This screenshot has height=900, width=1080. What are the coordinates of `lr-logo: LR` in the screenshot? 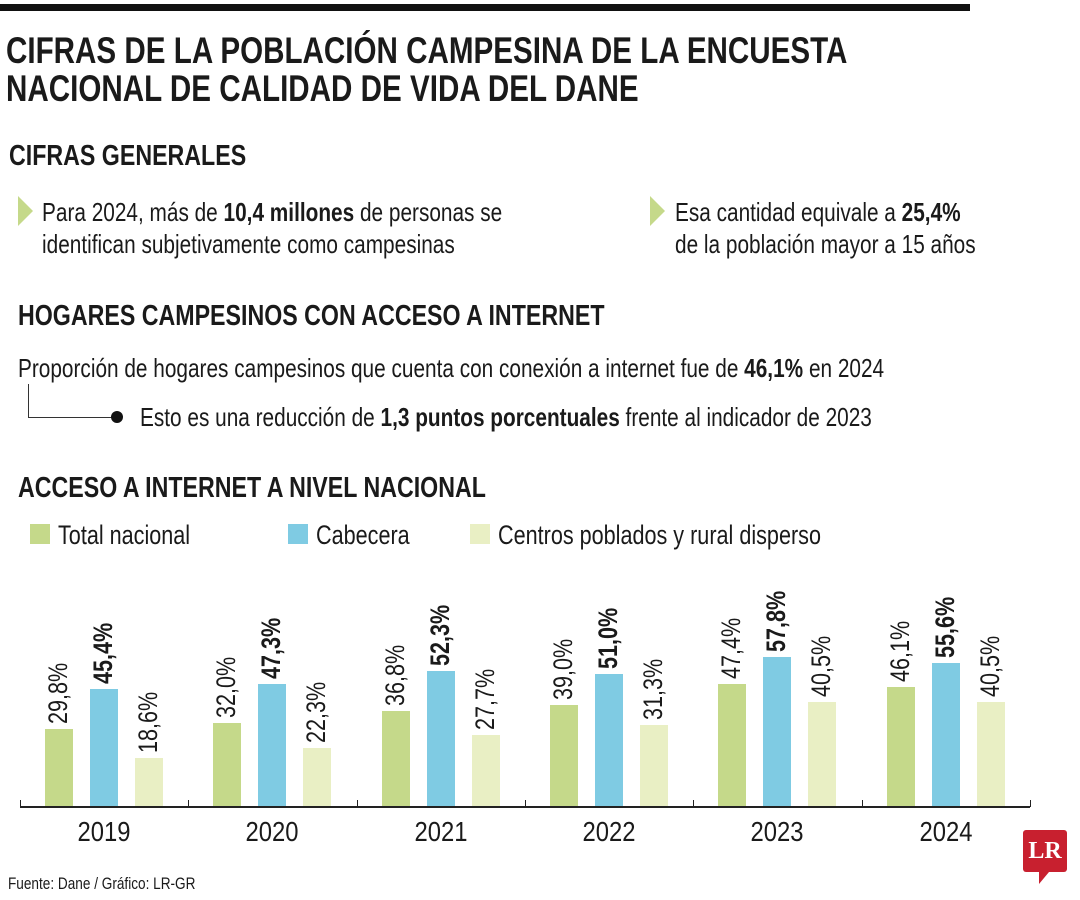 It's located at (1045, 857).